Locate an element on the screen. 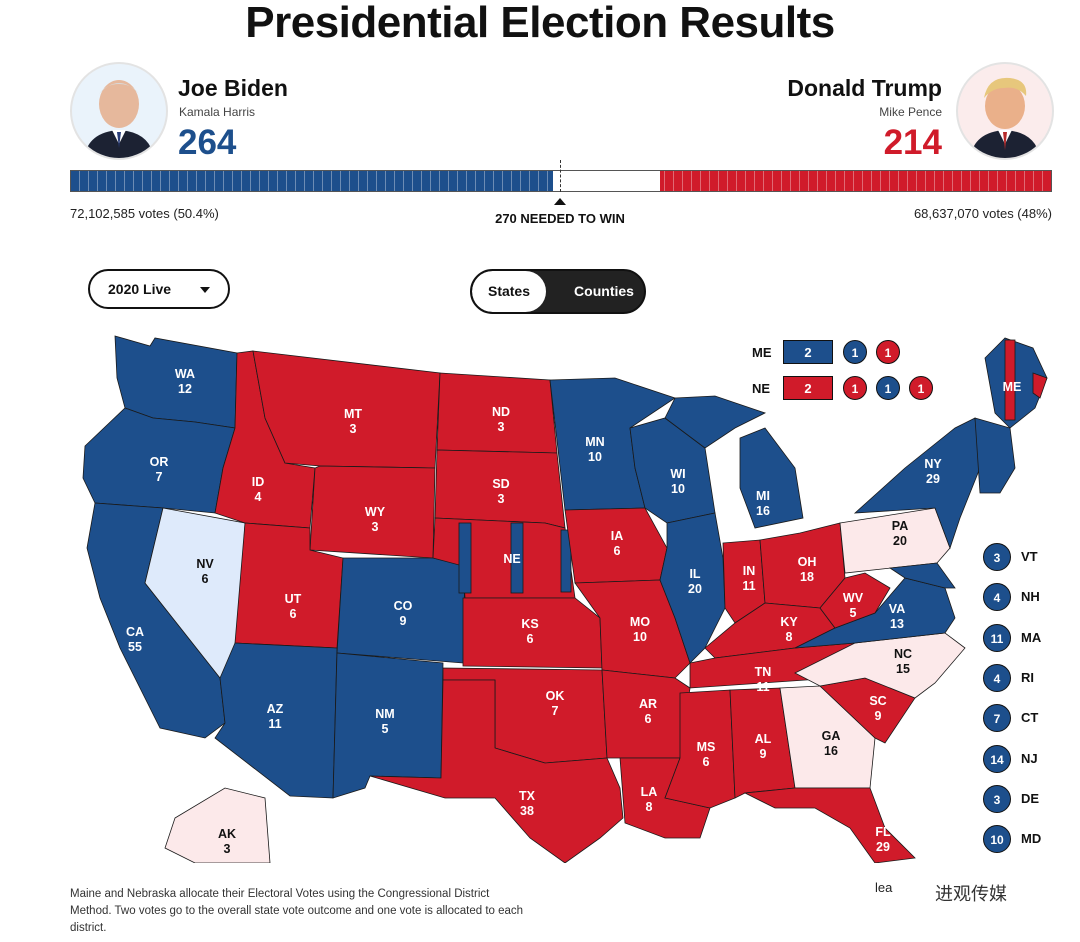 The width and height of the screenshot is (1080, 942). state-ev-al: 9 is located at coordinates (763, 754).